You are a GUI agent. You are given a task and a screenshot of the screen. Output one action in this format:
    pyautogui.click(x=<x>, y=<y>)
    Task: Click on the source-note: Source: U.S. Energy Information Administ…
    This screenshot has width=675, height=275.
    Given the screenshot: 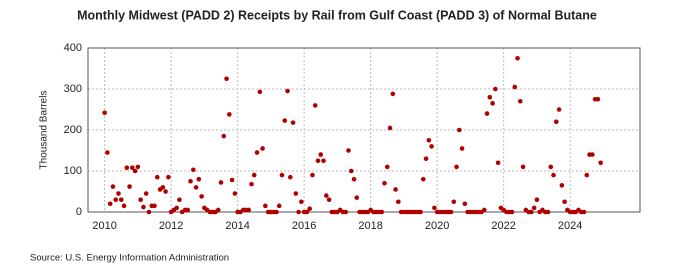 What is the action you would take?
    pyautogui.click(x=129, y=258)
    